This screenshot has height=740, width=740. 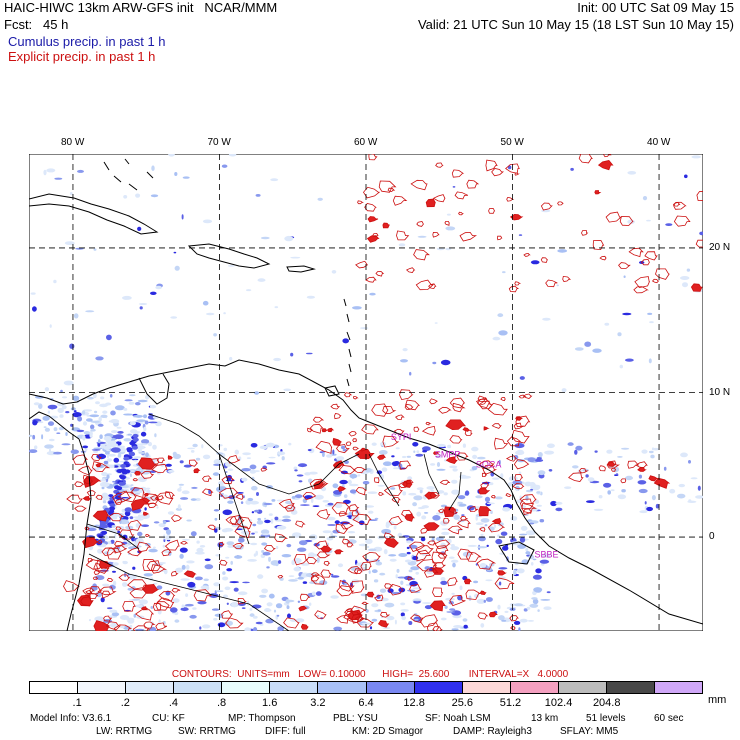 What do you see at coordinates (72, 142) in the screenshot?
I see `longitude-label: 80 W` at bounding box center [72, 142].